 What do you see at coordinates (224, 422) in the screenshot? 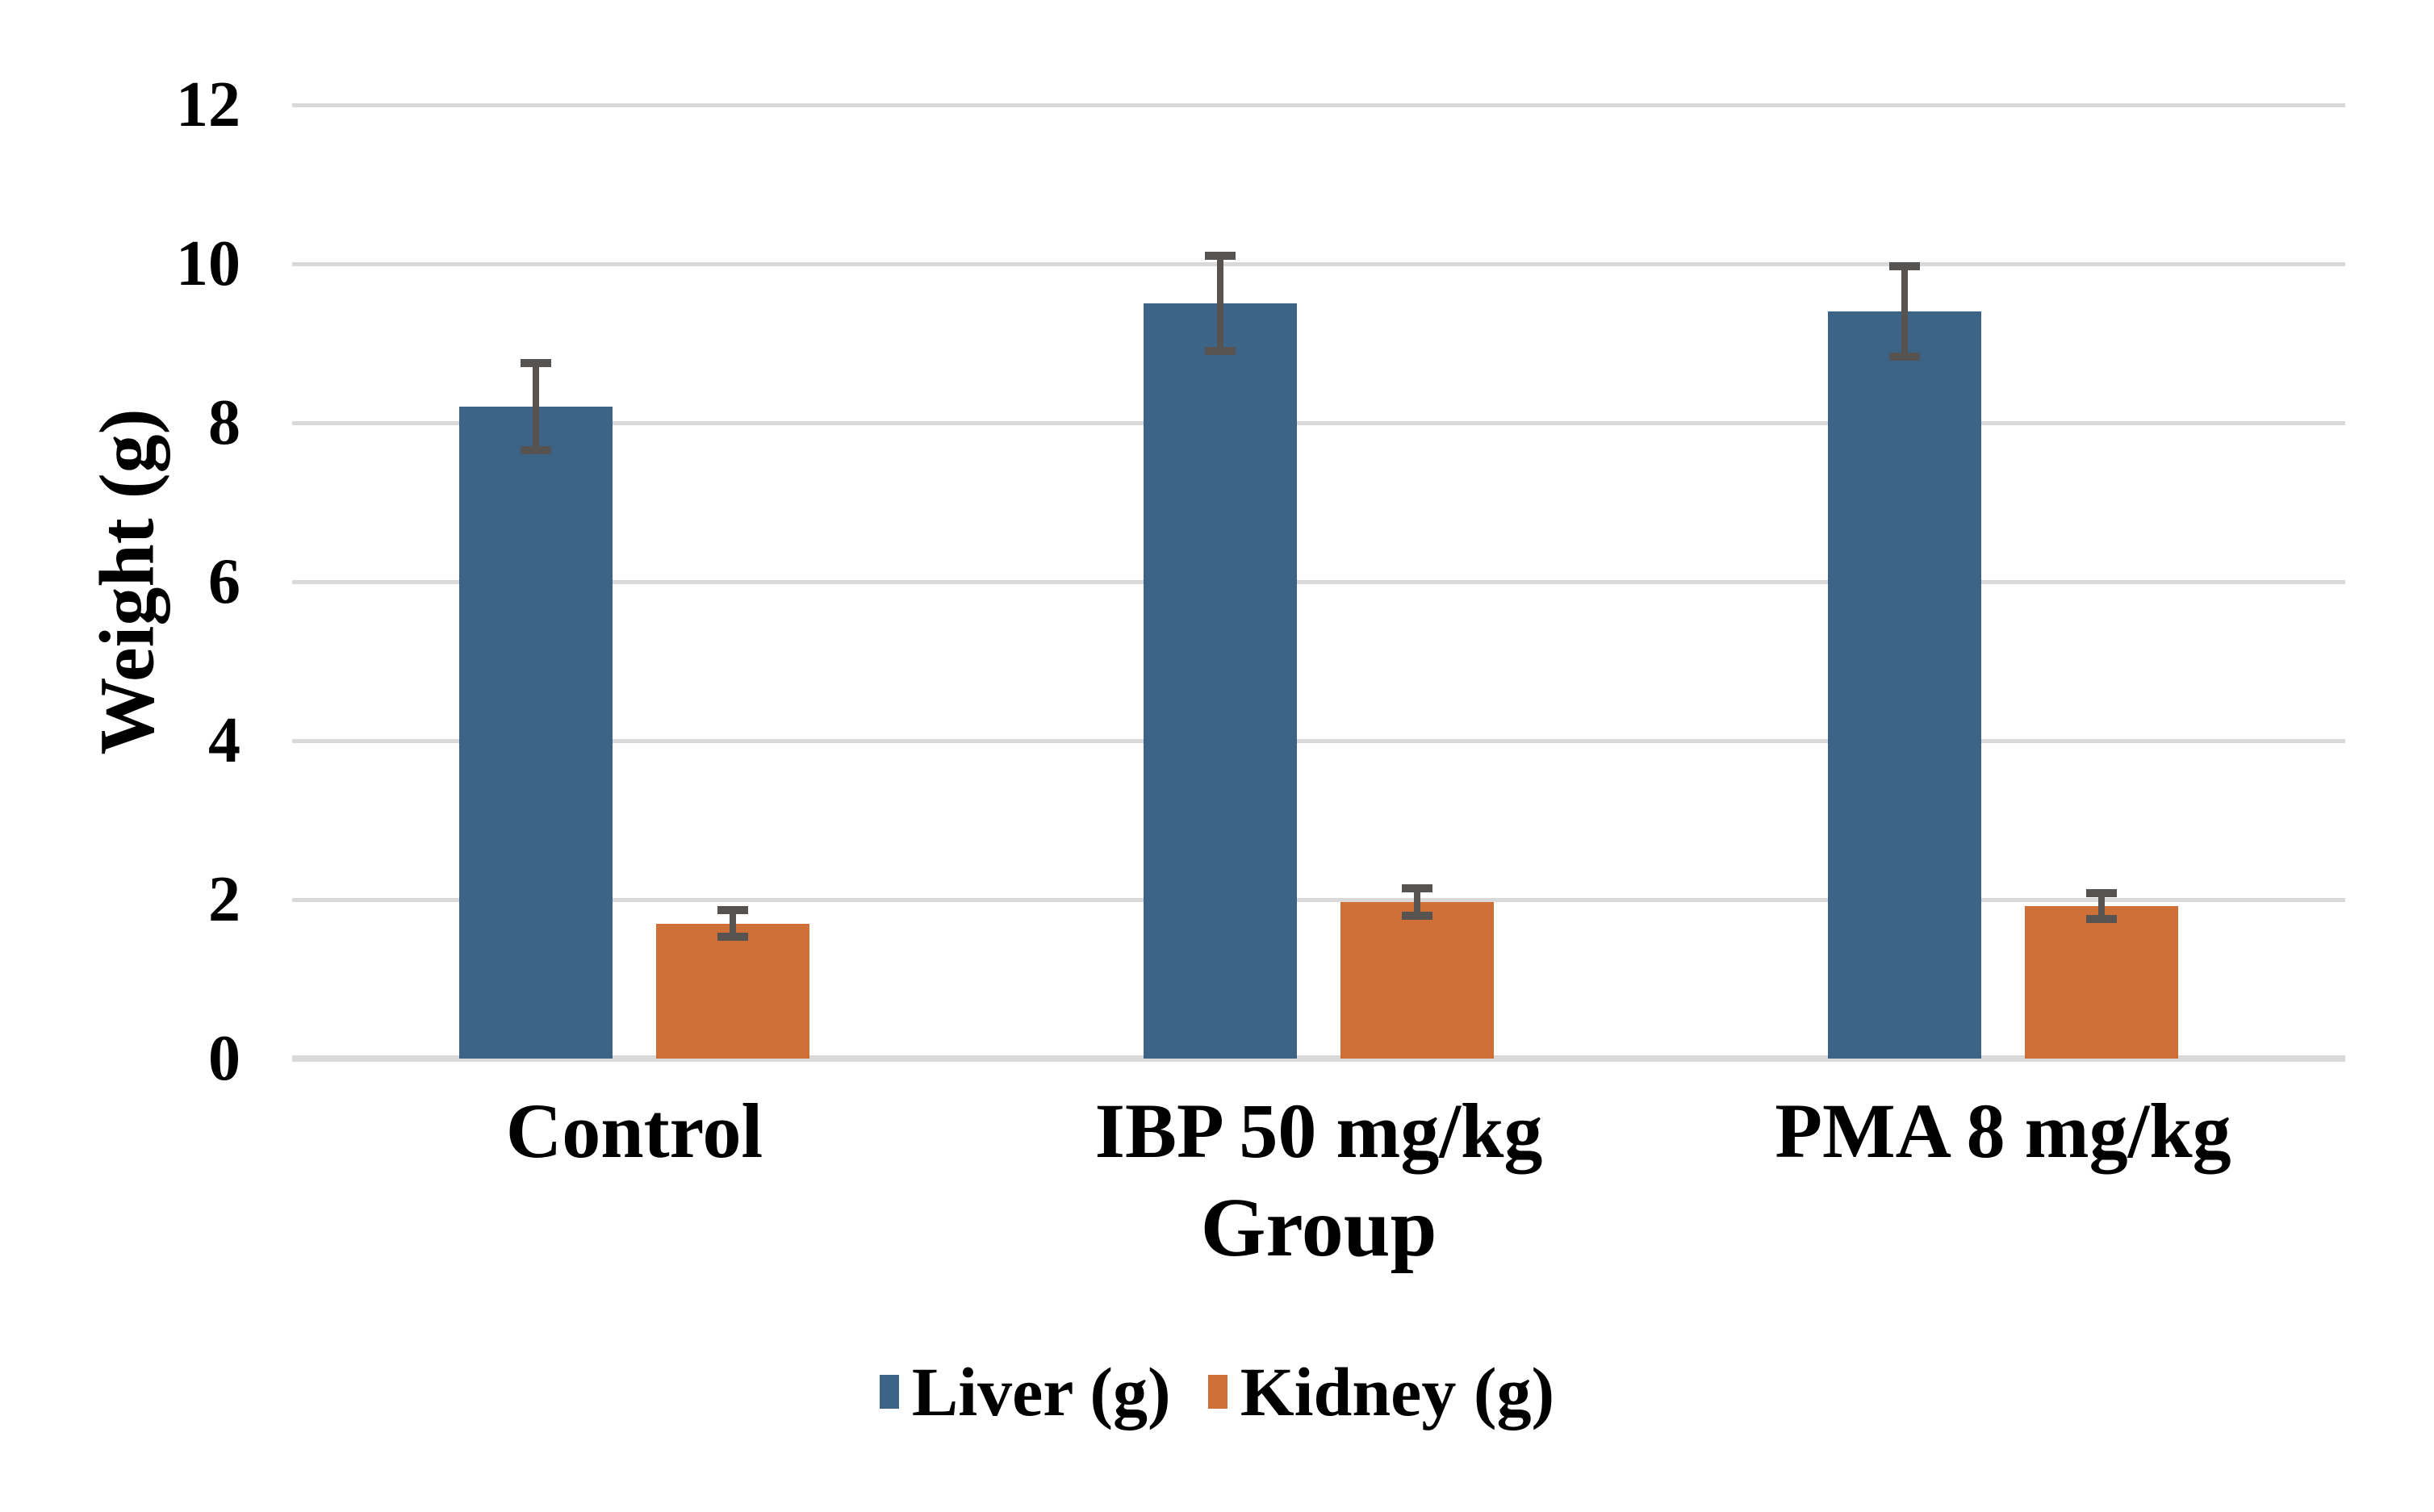
I see `y-tick-label-8: 8` at bounding box center [224, 422].